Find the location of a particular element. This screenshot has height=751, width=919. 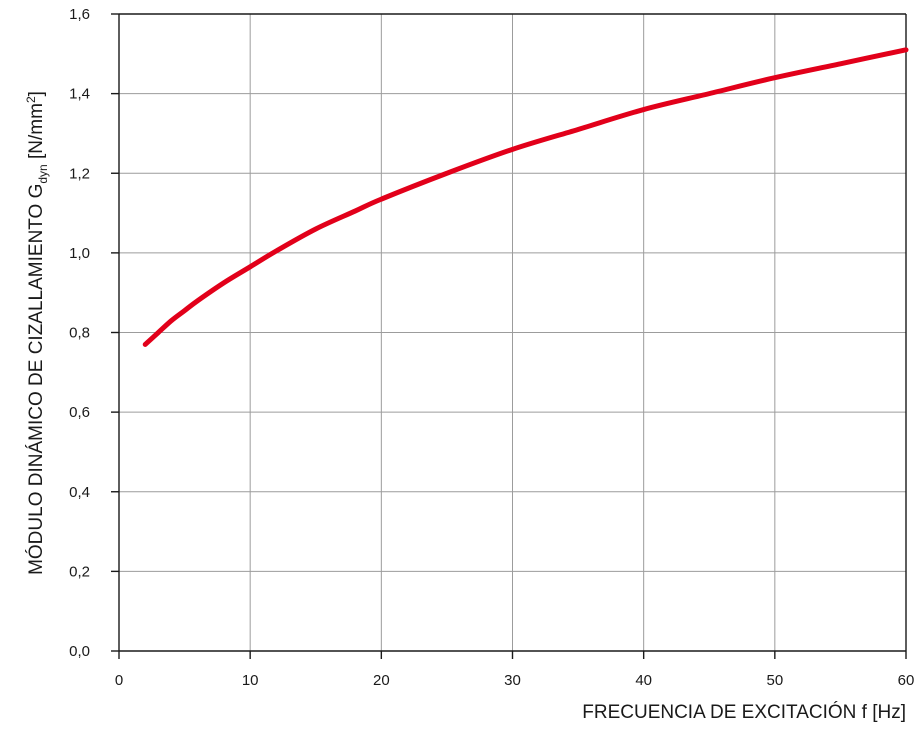

y-axis-title-unit-open: [N/mm is located at coordinates (36, 133).